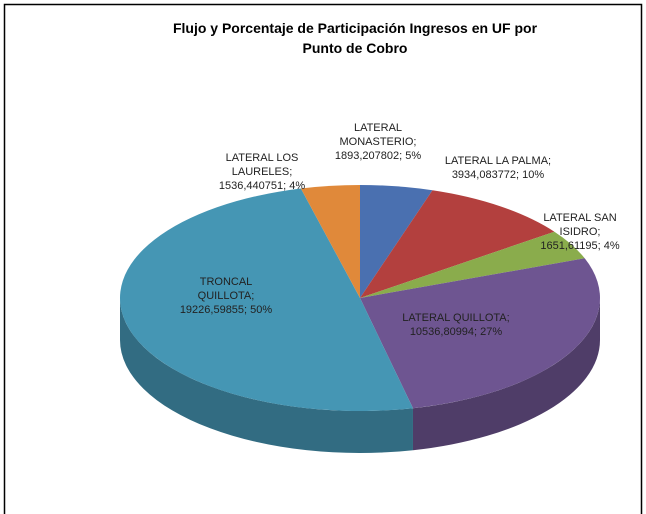 This screenshot has width=646, height=514. I want to click on data-label: TRONCAL QUILLOTA; 19226,59855; 50%, so click(226, 296).